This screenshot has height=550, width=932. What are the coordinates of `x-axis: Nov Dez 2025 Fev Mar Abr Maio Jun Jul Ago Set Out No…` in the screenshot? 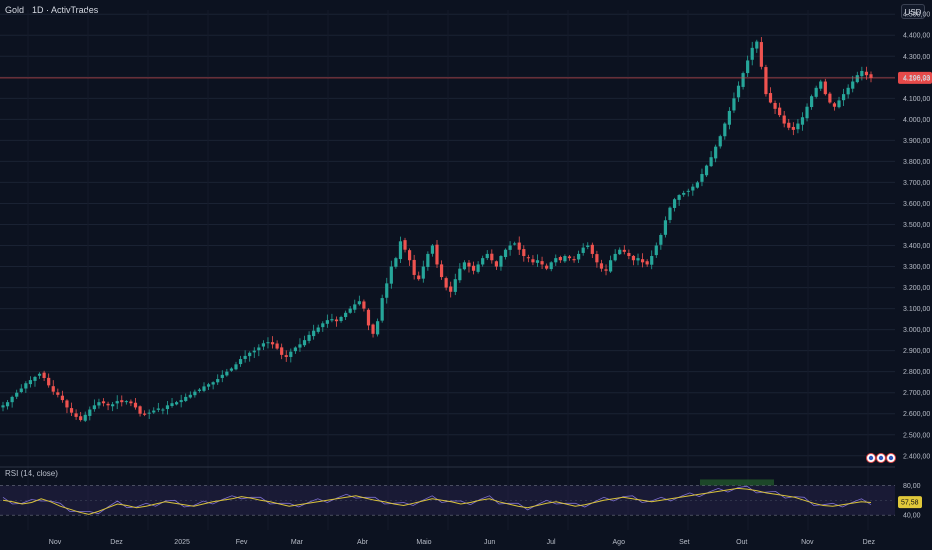 It's located at (462, 542).